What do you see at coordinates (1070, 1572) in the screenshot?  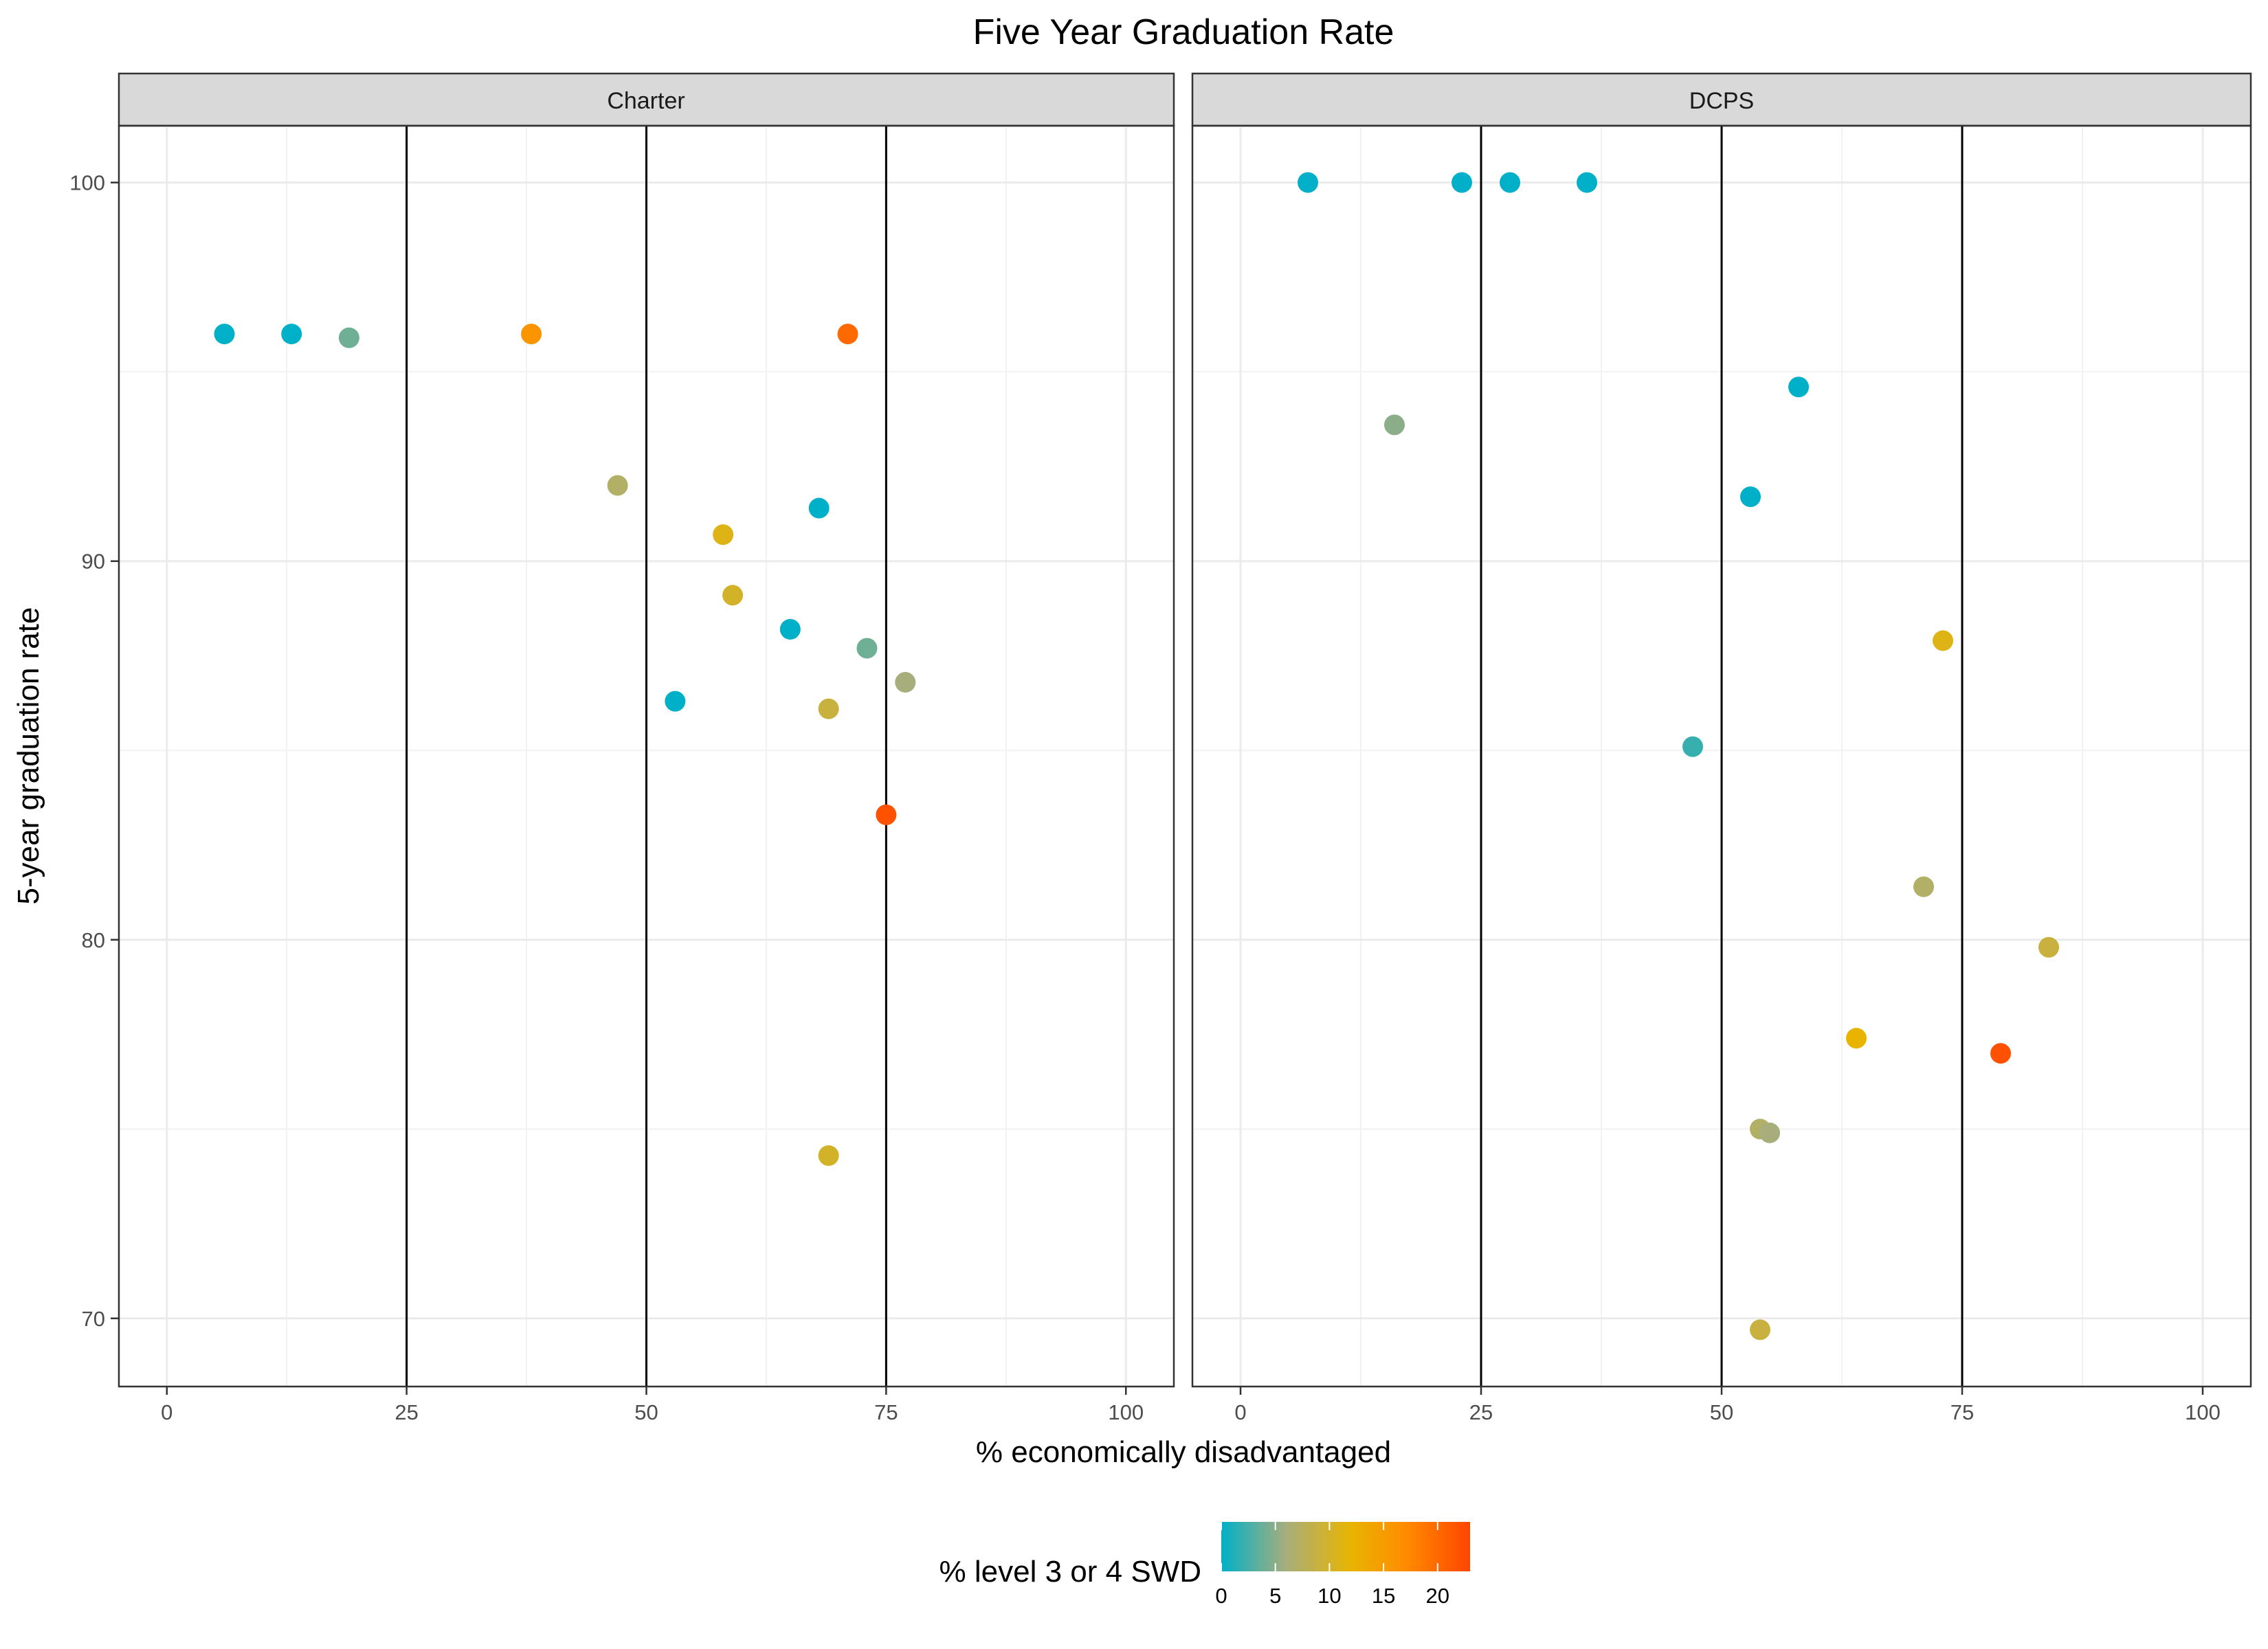 I see `color-legend-title: % level 3 or 4 SWD` at bounding box center [1070, 1572].